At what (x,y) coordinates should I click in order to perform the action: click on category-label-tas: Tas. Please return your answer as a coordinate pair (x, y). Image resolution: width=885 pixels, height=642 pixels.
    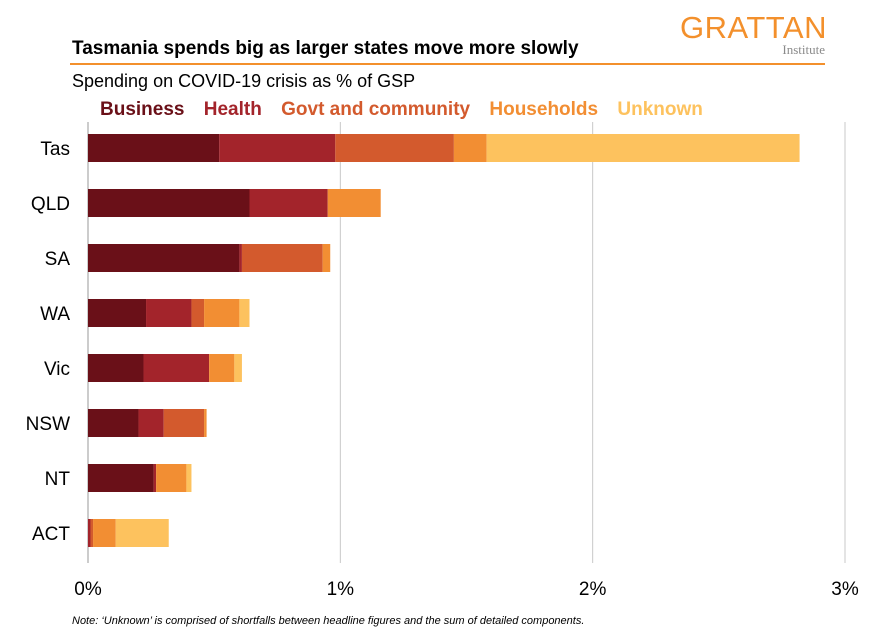
    Looking at the image, I should click on (55, 149).